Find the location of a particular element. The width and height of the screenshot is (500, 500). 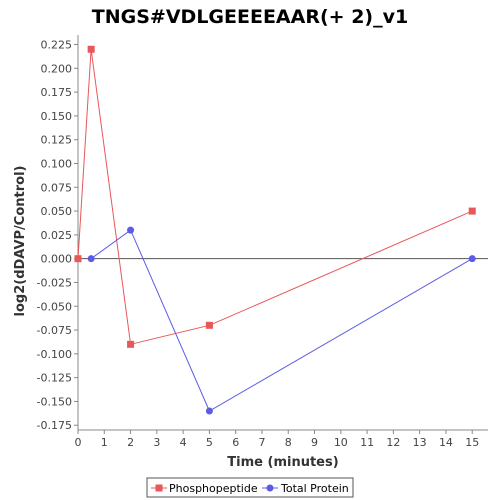

x-tick-label: 6 is located at coordinates (235, 442).